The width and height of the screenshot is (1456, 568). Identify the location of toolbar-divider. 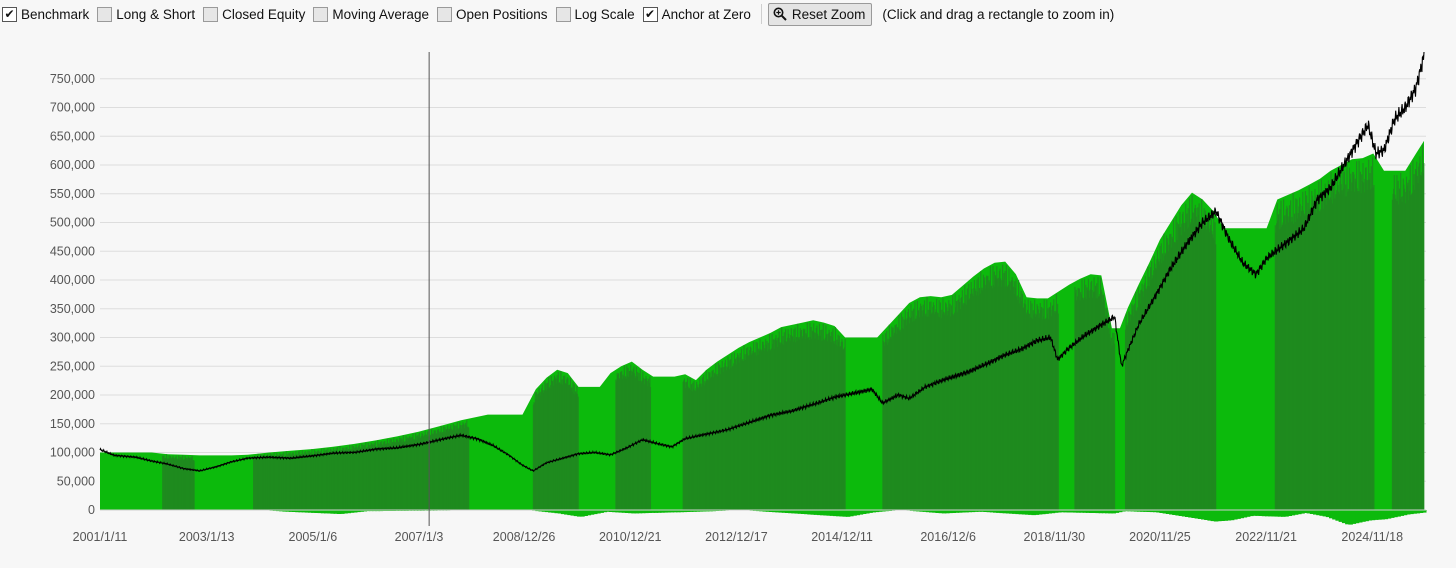
(761, 14).